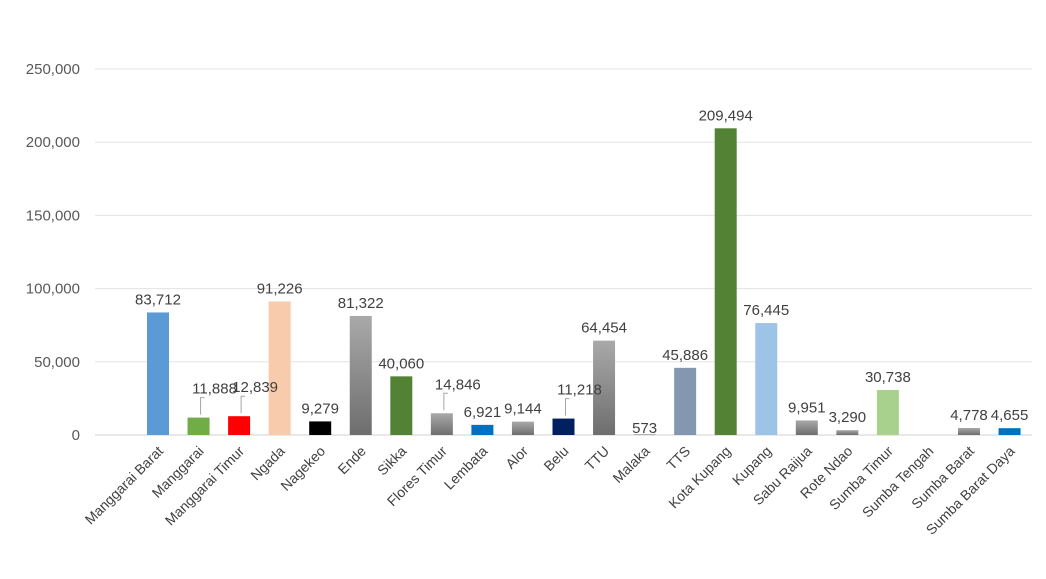 The width and height of the screenshot is (1046, 579). I want to click on data-label: 83,712, so click(158, 299).